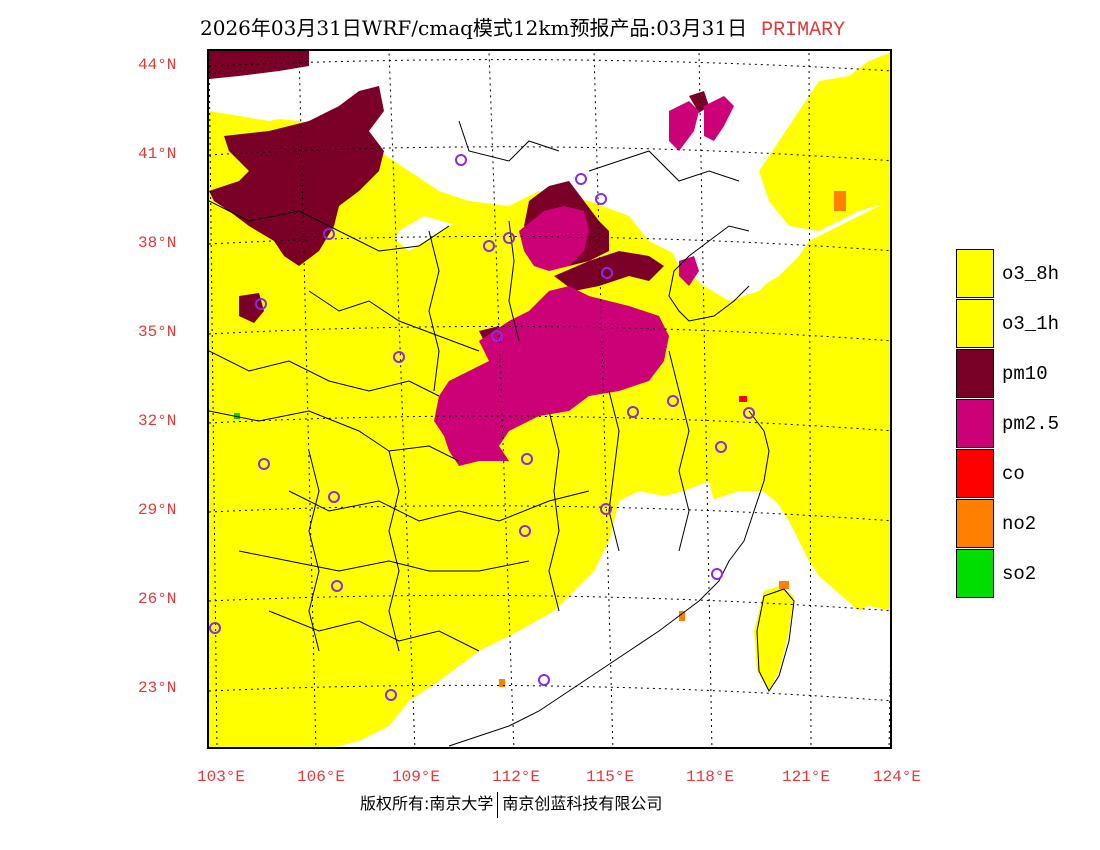 This screenshot has width=1100, height=850. Describe the element at coordinates (1031, 424) in the screenshot. I see `legend-label-pm25: pm2.5` at that location.